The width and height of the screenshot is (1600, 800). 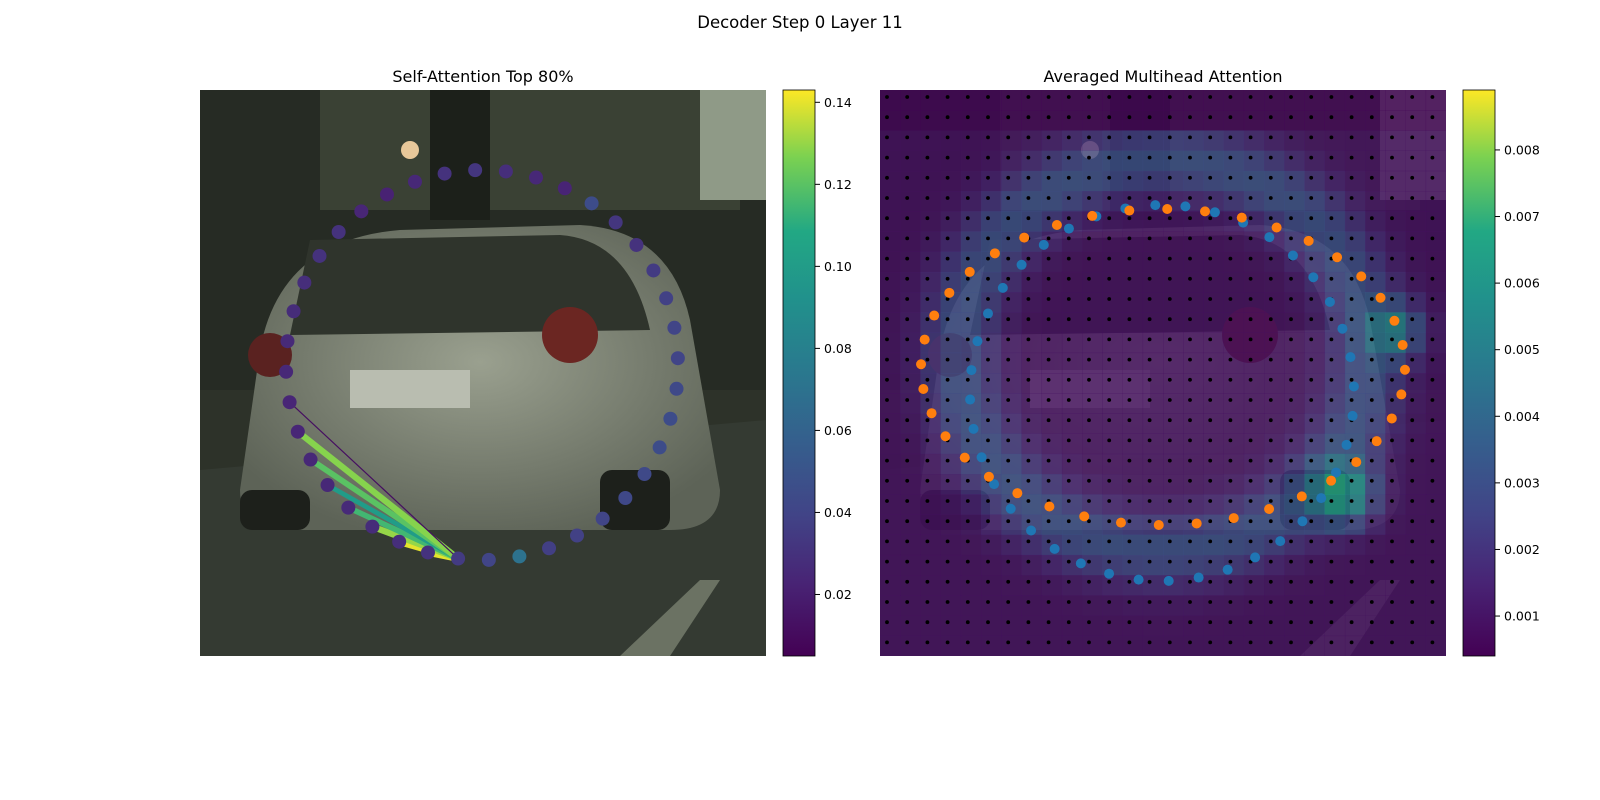 What do you see at coordinates (1276, 227) in the screenshot?
I see `orange-point` at bounding box center [1276, 227].